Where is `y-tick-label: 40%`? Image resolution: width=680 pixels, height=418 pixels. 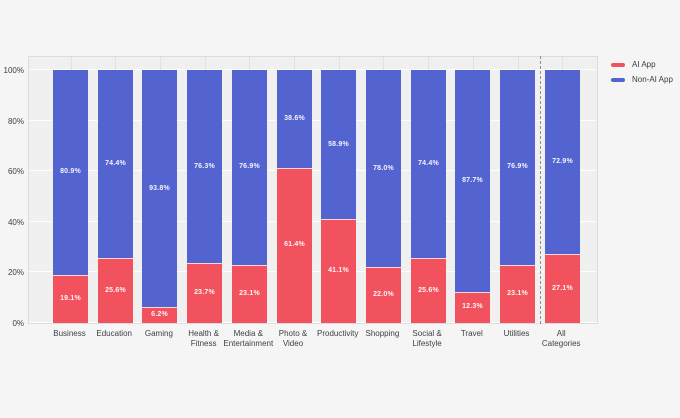 y-tick-label: 40% is located at coordinates (15, 222).